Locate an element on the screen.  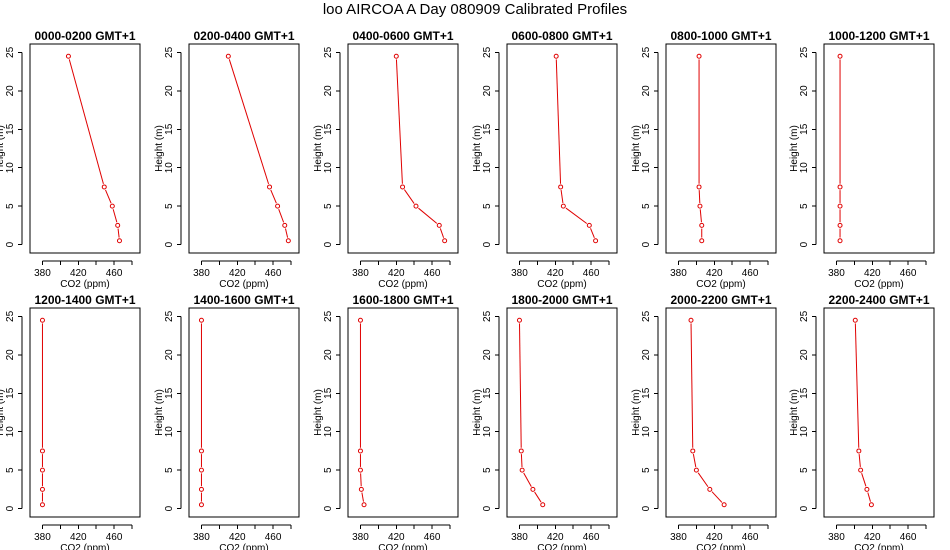
panel-title: 0800-1000 GMT+1 is located at coordinates (720, 36).